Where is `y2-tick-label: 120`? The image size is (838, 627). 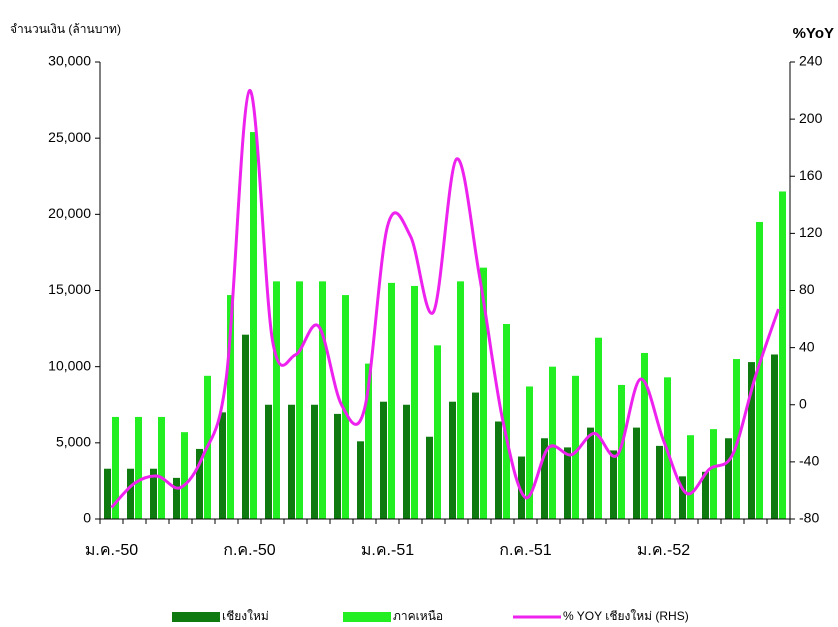 y2-tick-label: 120 is located at coordinates (811, 232).